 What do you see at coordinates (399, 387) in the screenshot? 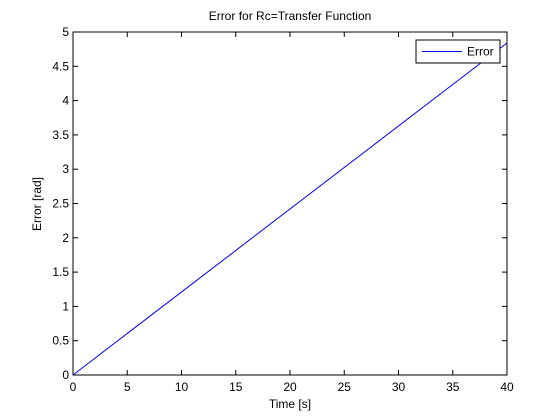
I see `x-tick-label: 30` at bounding box center [399, 387].